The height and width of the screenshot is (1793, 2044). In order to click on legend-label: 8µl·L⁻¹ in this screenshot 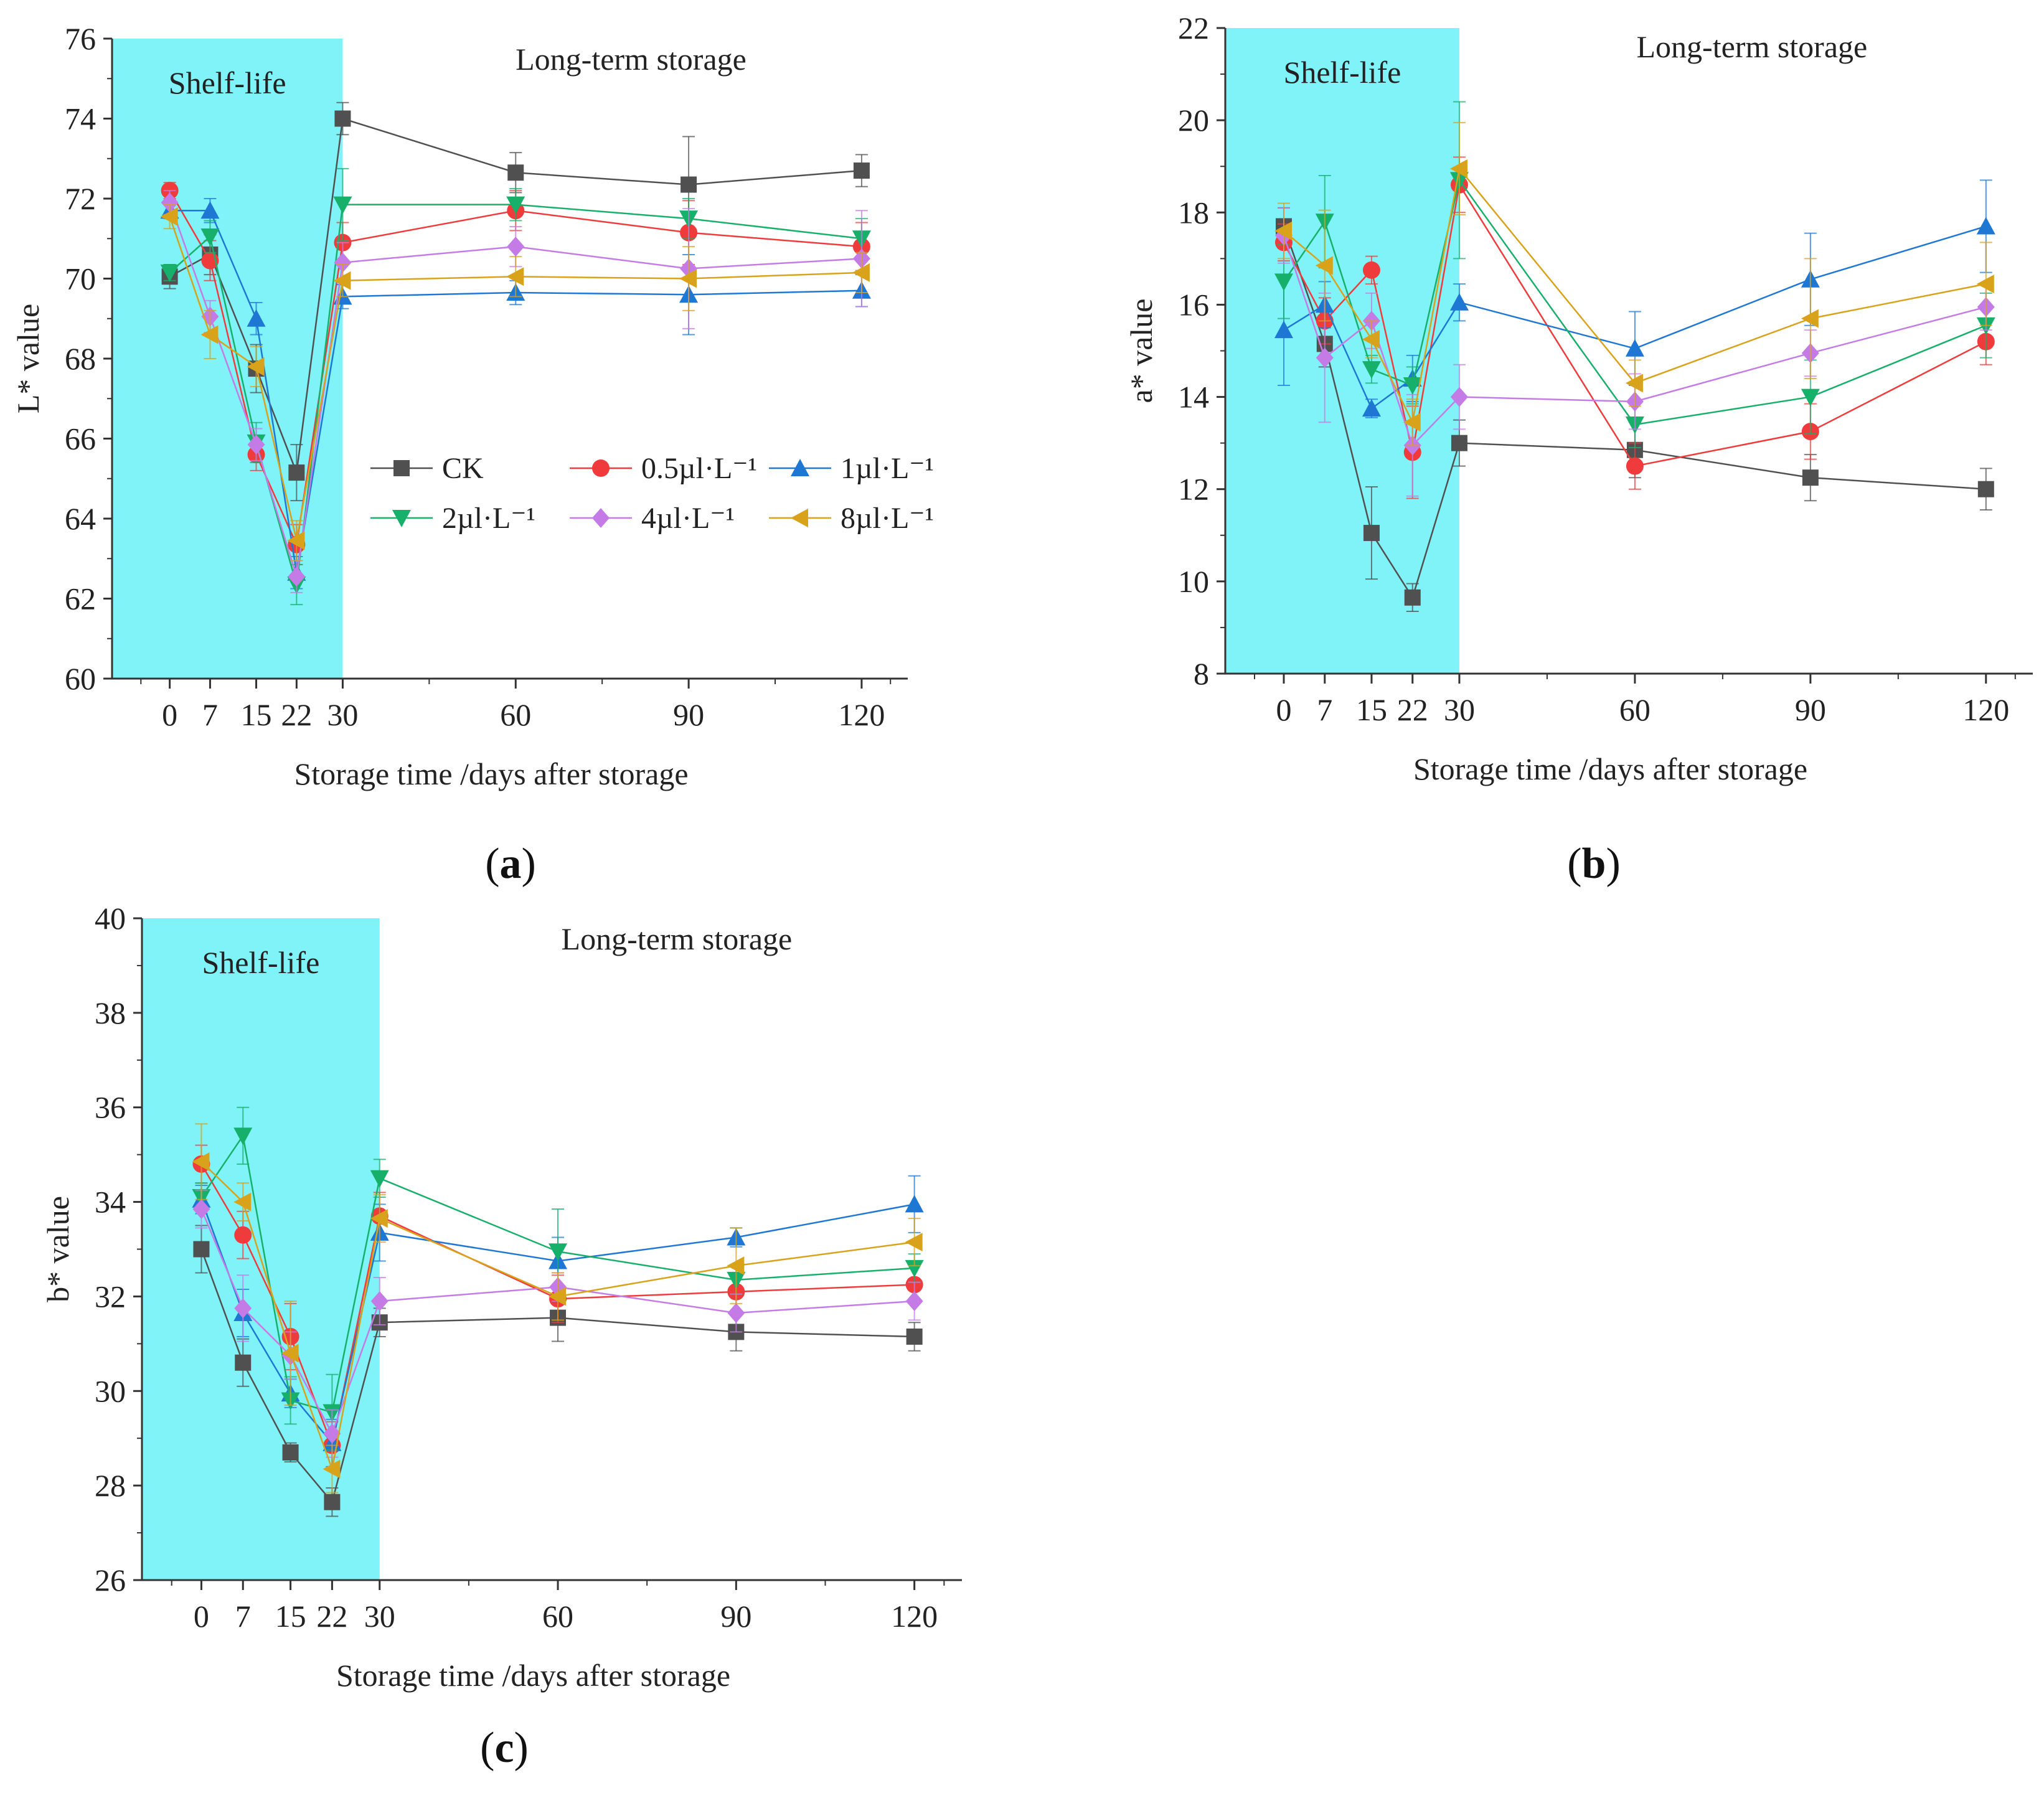, I will do `click(887, 518)`.